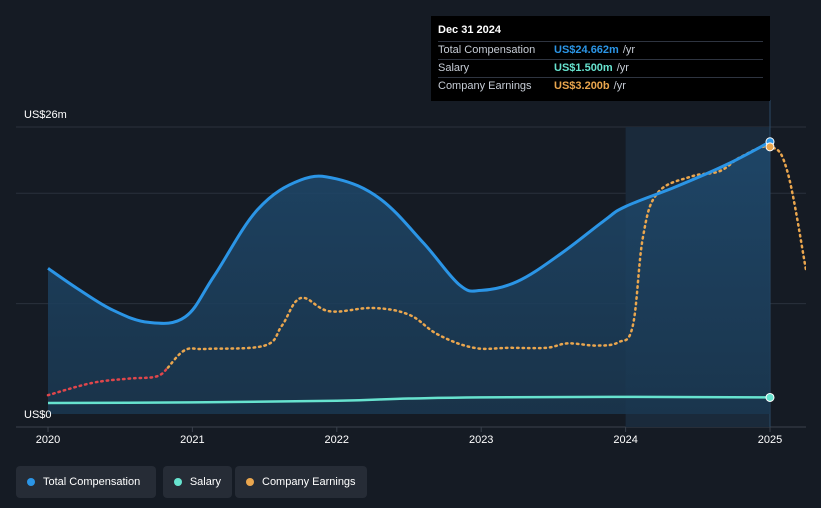 The width and height of the screenshot is (821, 508). What do you see at coordinates (205, 482) in the screenshot?
I see `legend-label: Salary` at bounding box center [205, 482].